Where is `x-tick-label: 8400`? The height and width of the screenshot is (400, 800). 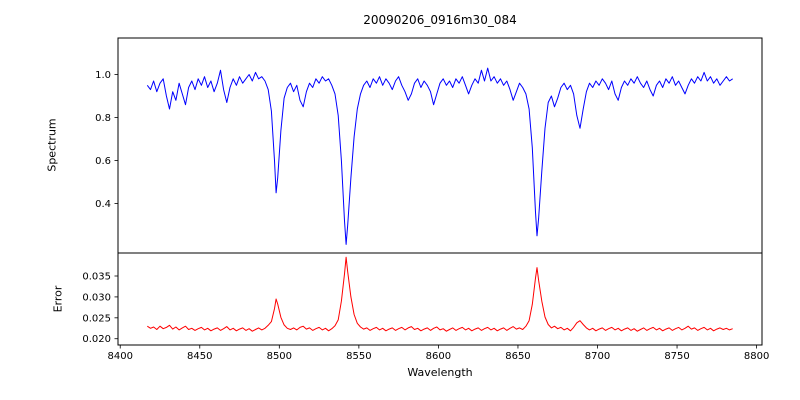 x-tick-label: 8400 is located at coordinates (120, 356).